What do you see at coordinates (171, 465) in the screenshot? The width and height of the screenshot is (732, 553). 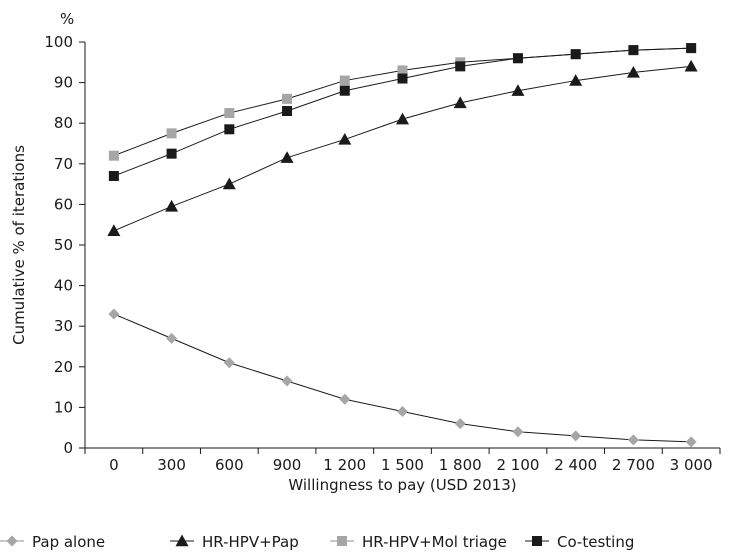 I see `x-tick-label: 300` at bounding box center [171, 465].